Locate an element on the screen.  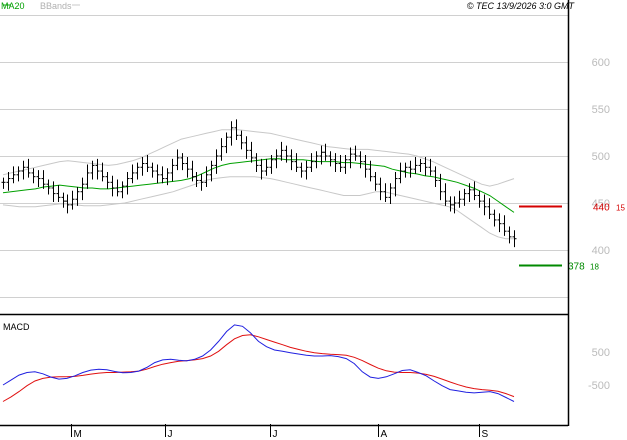
support-sublabel: 18 is located at coordinates (594, 267).